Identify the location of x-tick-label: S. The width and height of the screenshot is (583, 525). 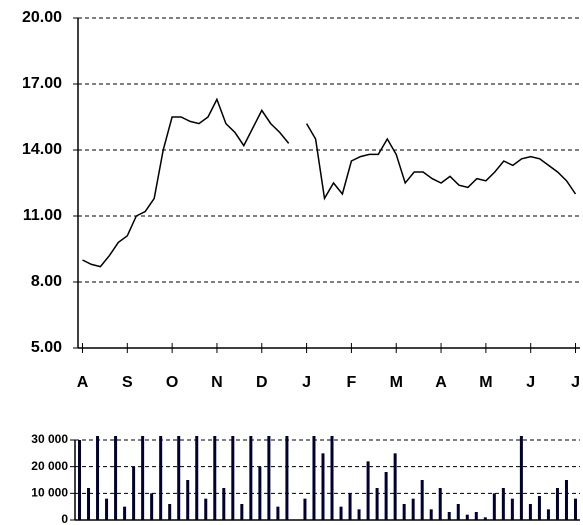
(127, 382).